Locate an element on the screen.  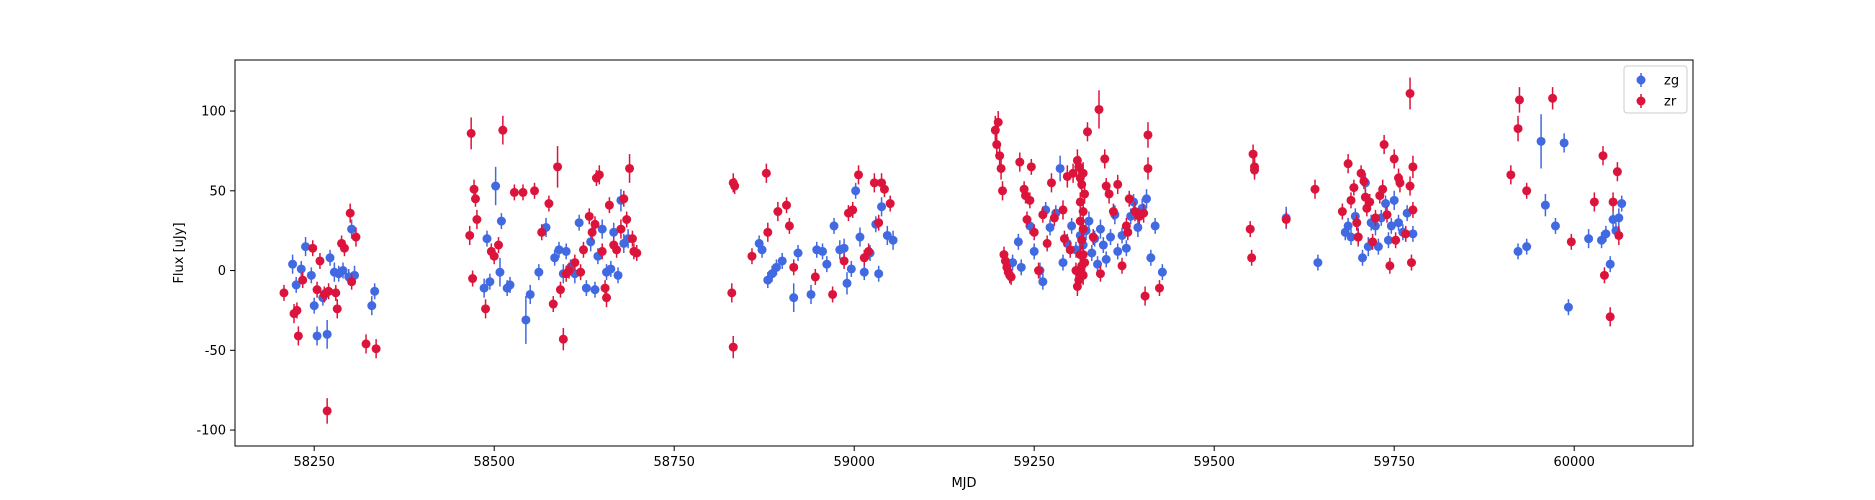
legend-zr-label: zr is located at coordinates (1670, 102).